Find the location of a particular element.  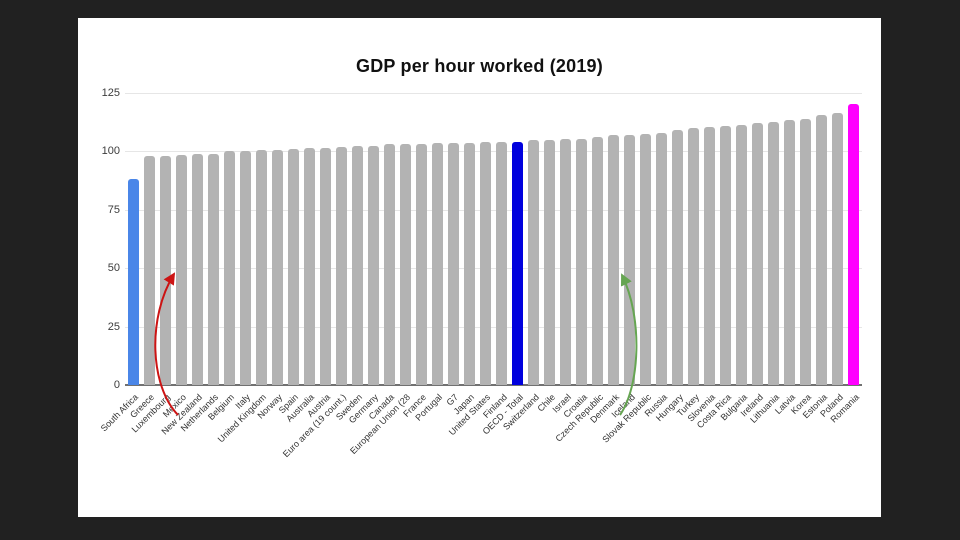

bar-greece is located at coordinates (149, 270).